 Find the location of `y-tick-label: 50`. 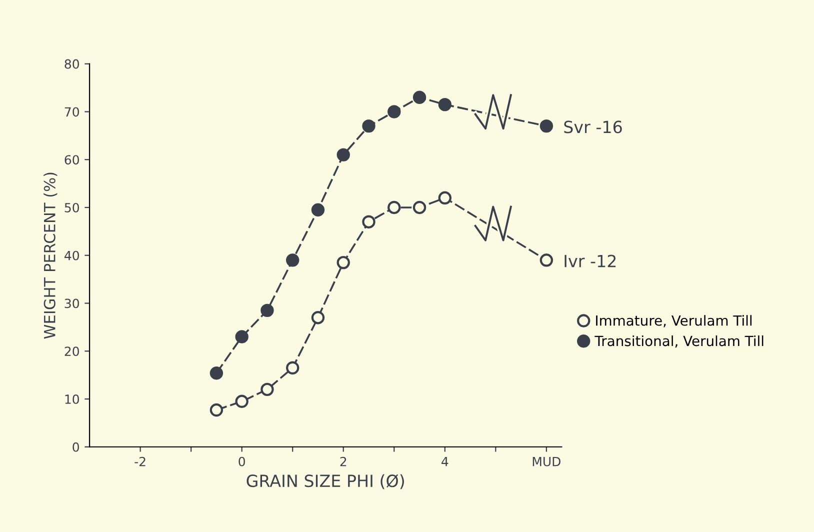

y-tick-label: 50 is located at coordinates (71, 207).